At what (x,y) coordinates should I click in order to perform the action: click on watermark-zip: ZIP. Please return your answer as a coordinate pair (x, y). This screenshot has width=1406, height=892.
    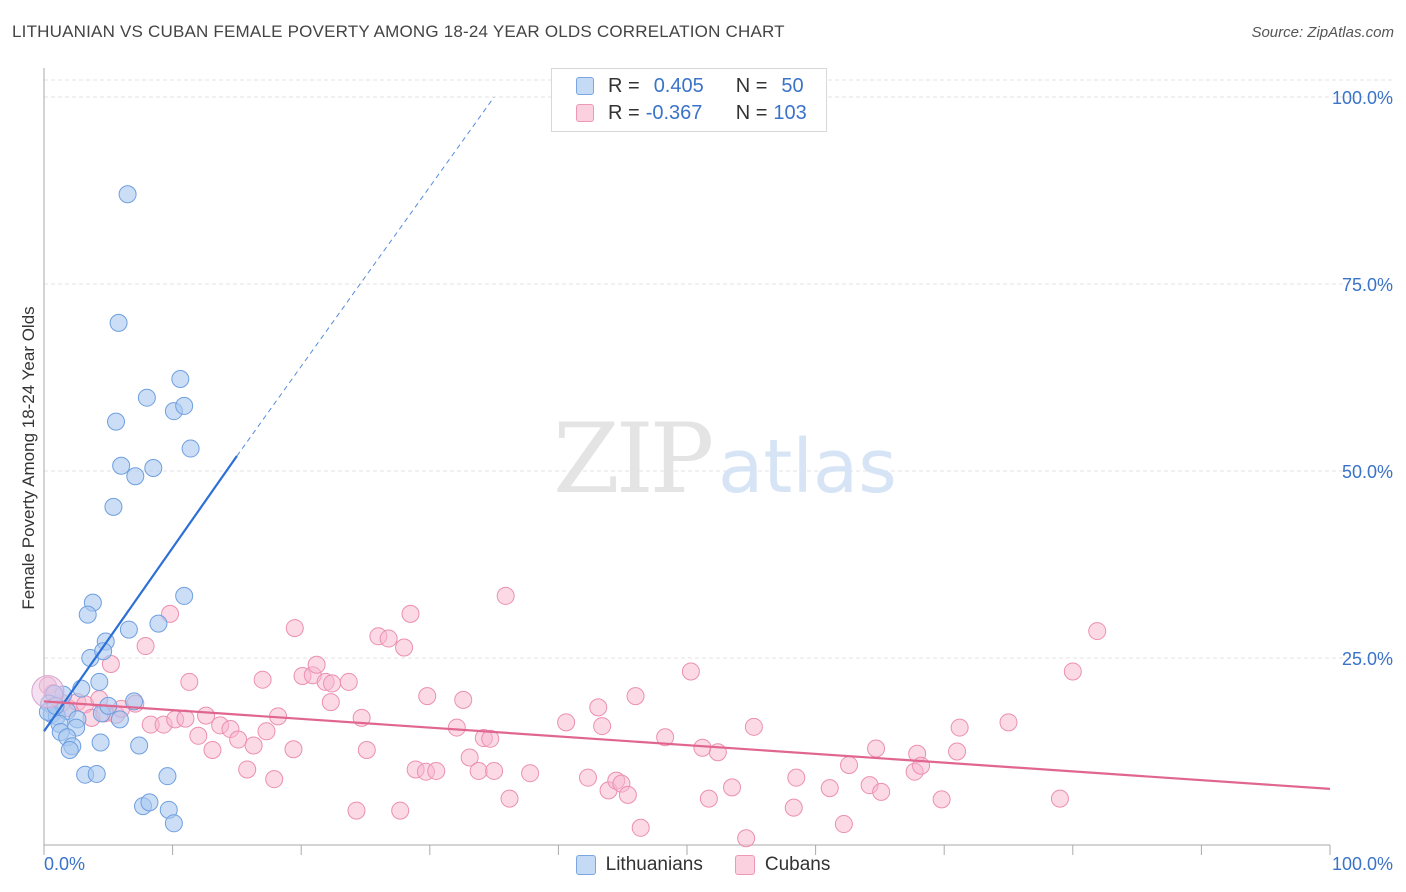
    Looking at the image, I should click on (632, 459).